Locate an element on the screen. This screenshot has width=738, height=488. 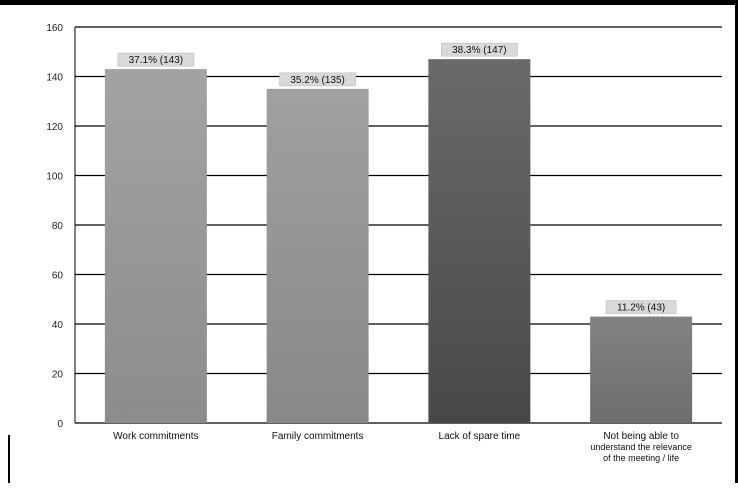
data-label: 38.3% (147) is located at coordinates (479, 50).